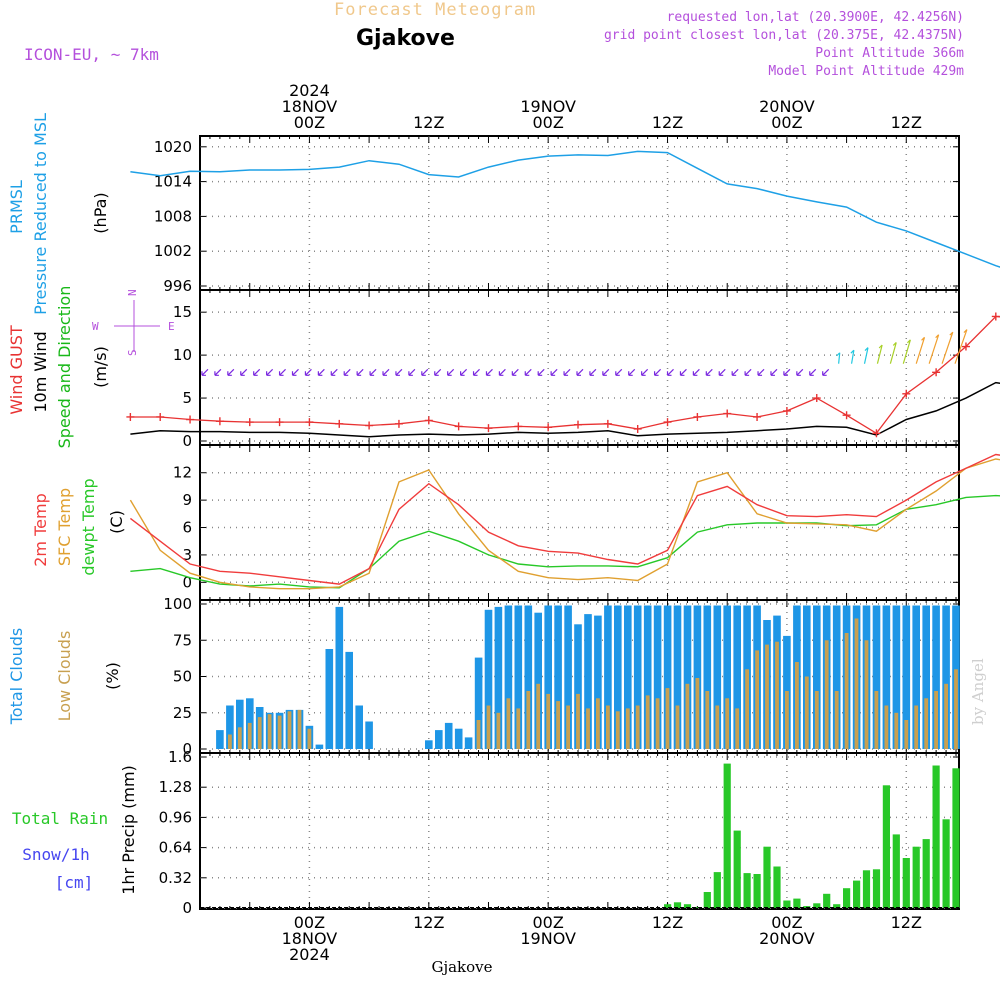 This screenshot has height=1000, width=1000. Describe the element at coordinates (564, 524) in the screenshot. I see `sfc-temp-line` at that location.